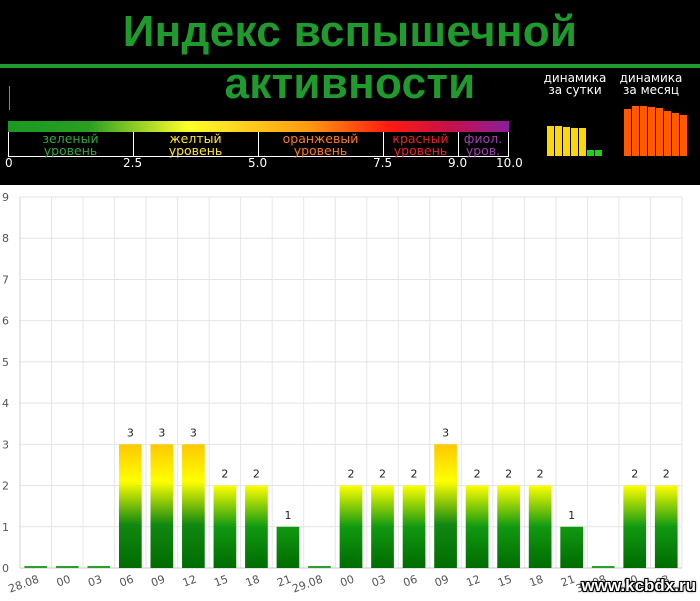  What do you see at coordinates (420, 144) in the screenshot?
I see `scale-level-red: красный уровень` at bounding box center [420, 144].